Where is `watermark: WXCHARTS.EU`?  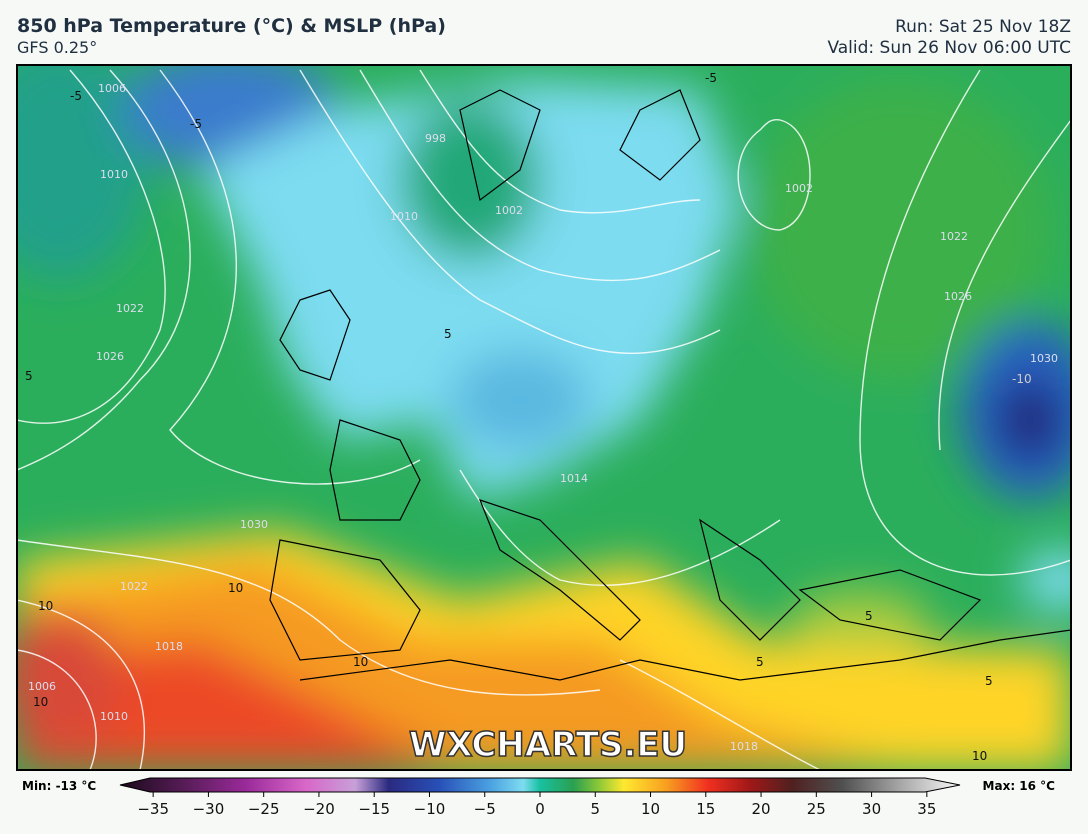 watermark: WXCHARTS.EU is located at coordinates (548, 745).